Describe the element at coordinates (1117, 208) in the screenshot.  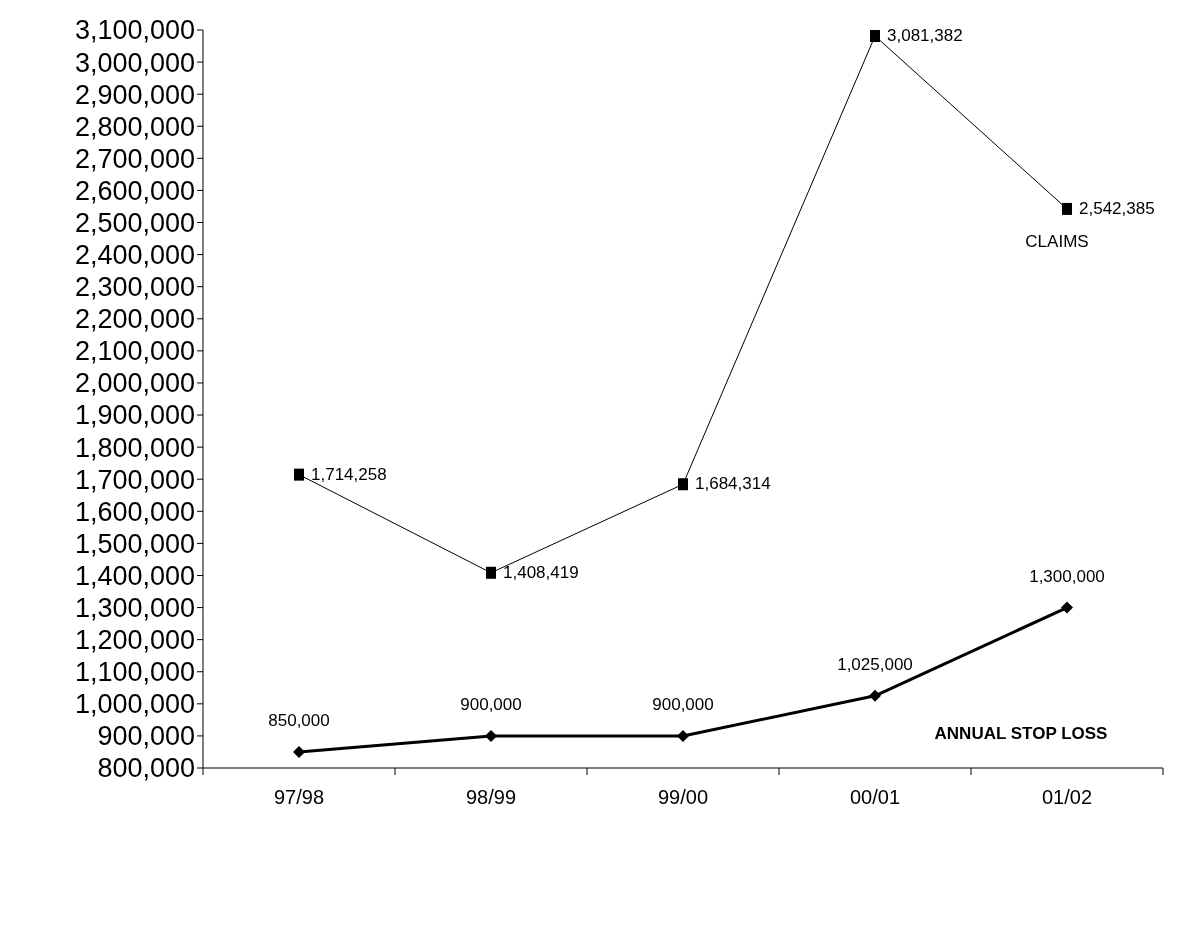
I see `data-label: 2,542,385` at that location.